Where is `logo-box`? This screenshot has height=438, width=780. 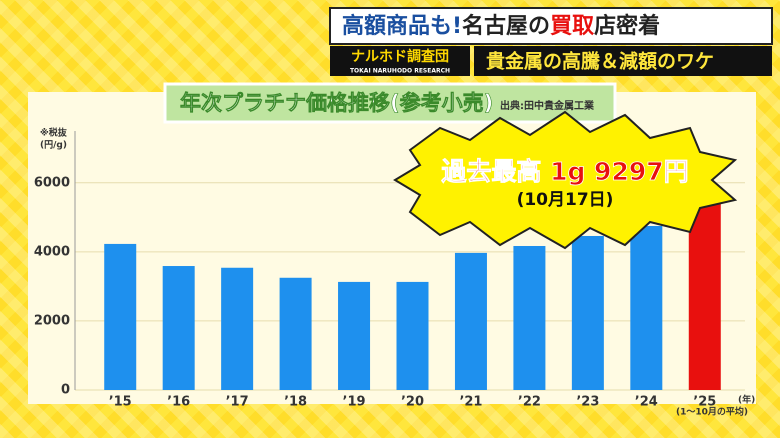
logo-box is located at coordinates (400, 61).